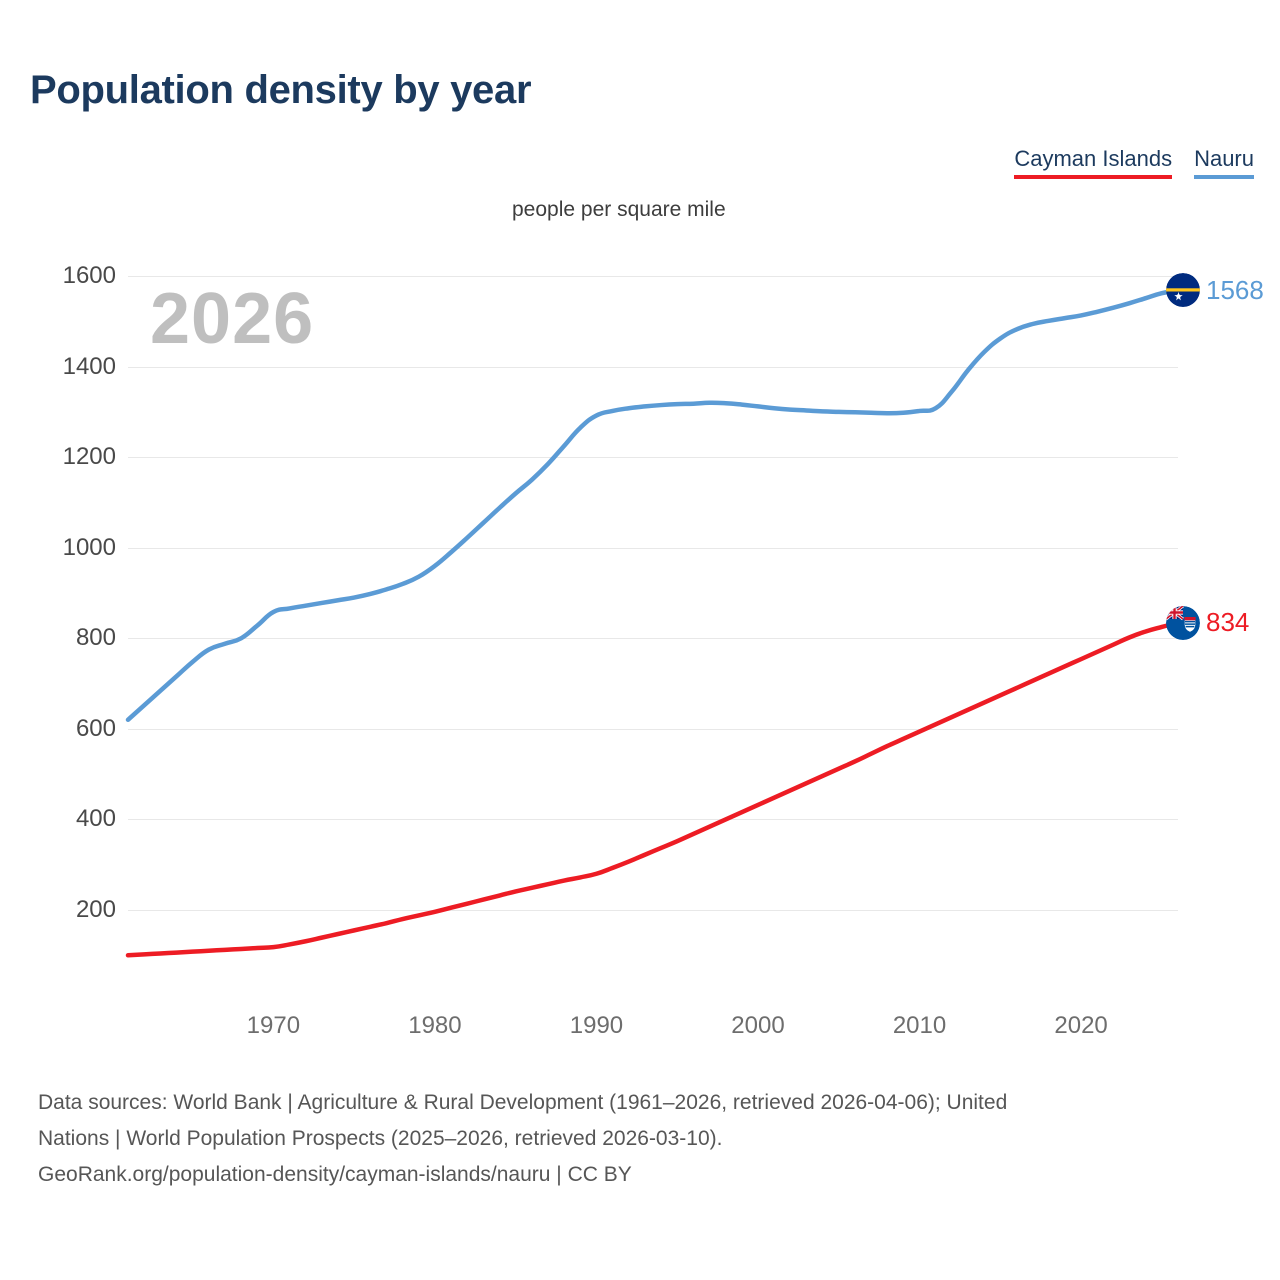 The width and height of the screenshot is (1280, 1280). I want to click on x-tick-label: 2020, so click(1081, 1025).